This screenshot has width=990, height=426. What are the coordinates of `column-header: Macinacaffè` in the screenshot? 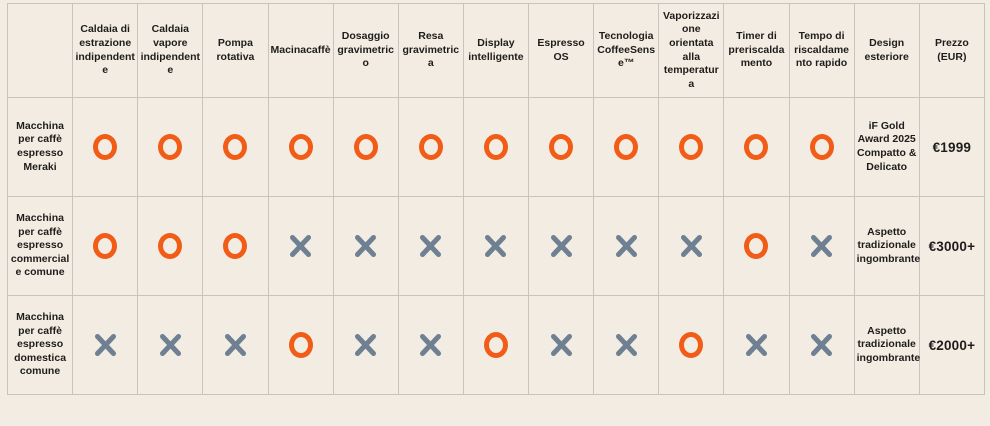 It's located at (300, 50).